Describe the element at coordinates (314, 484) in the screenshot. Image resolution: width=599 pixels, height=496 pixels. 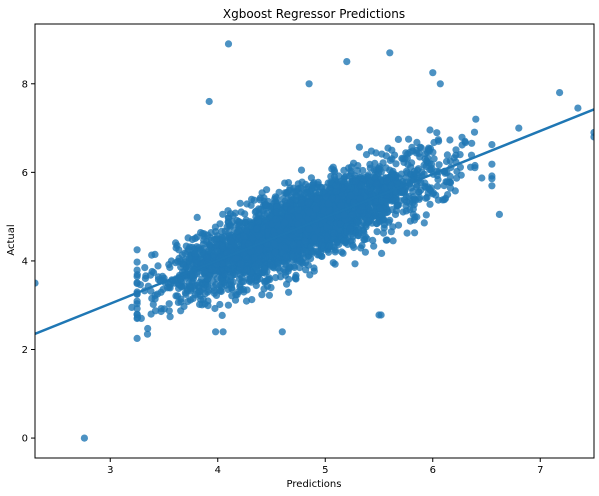
I see `x-axis-label: Predictions` at that location.